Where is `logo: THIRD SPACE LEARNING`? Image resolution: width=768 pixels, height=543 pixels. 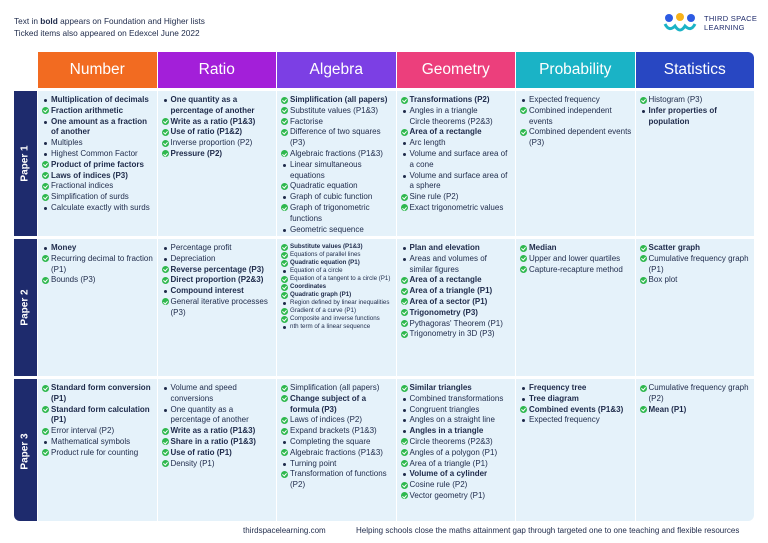
logo: THIRD SPACE LEARNING is located at coordinates (709, 23).